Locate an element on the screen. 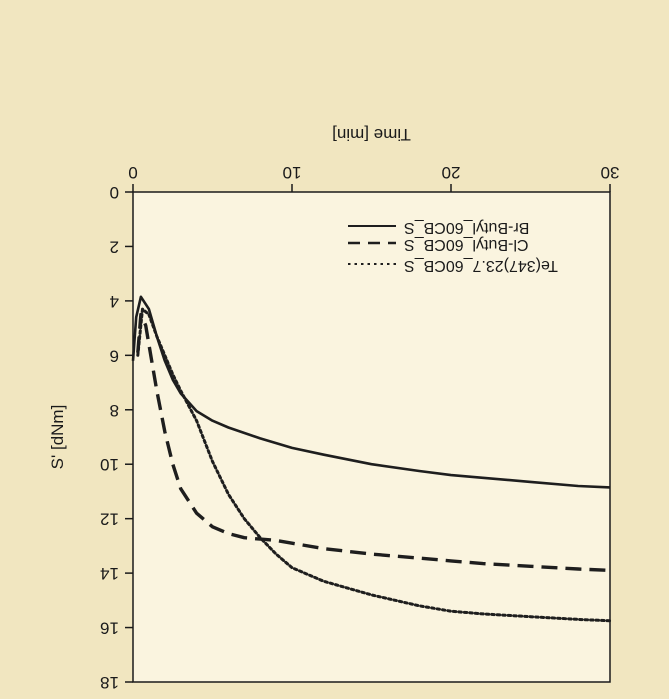 Image resolution: width=669 pixels, height=699 pixels. y-tick-label: 8 is located at coordinates (114, 410).